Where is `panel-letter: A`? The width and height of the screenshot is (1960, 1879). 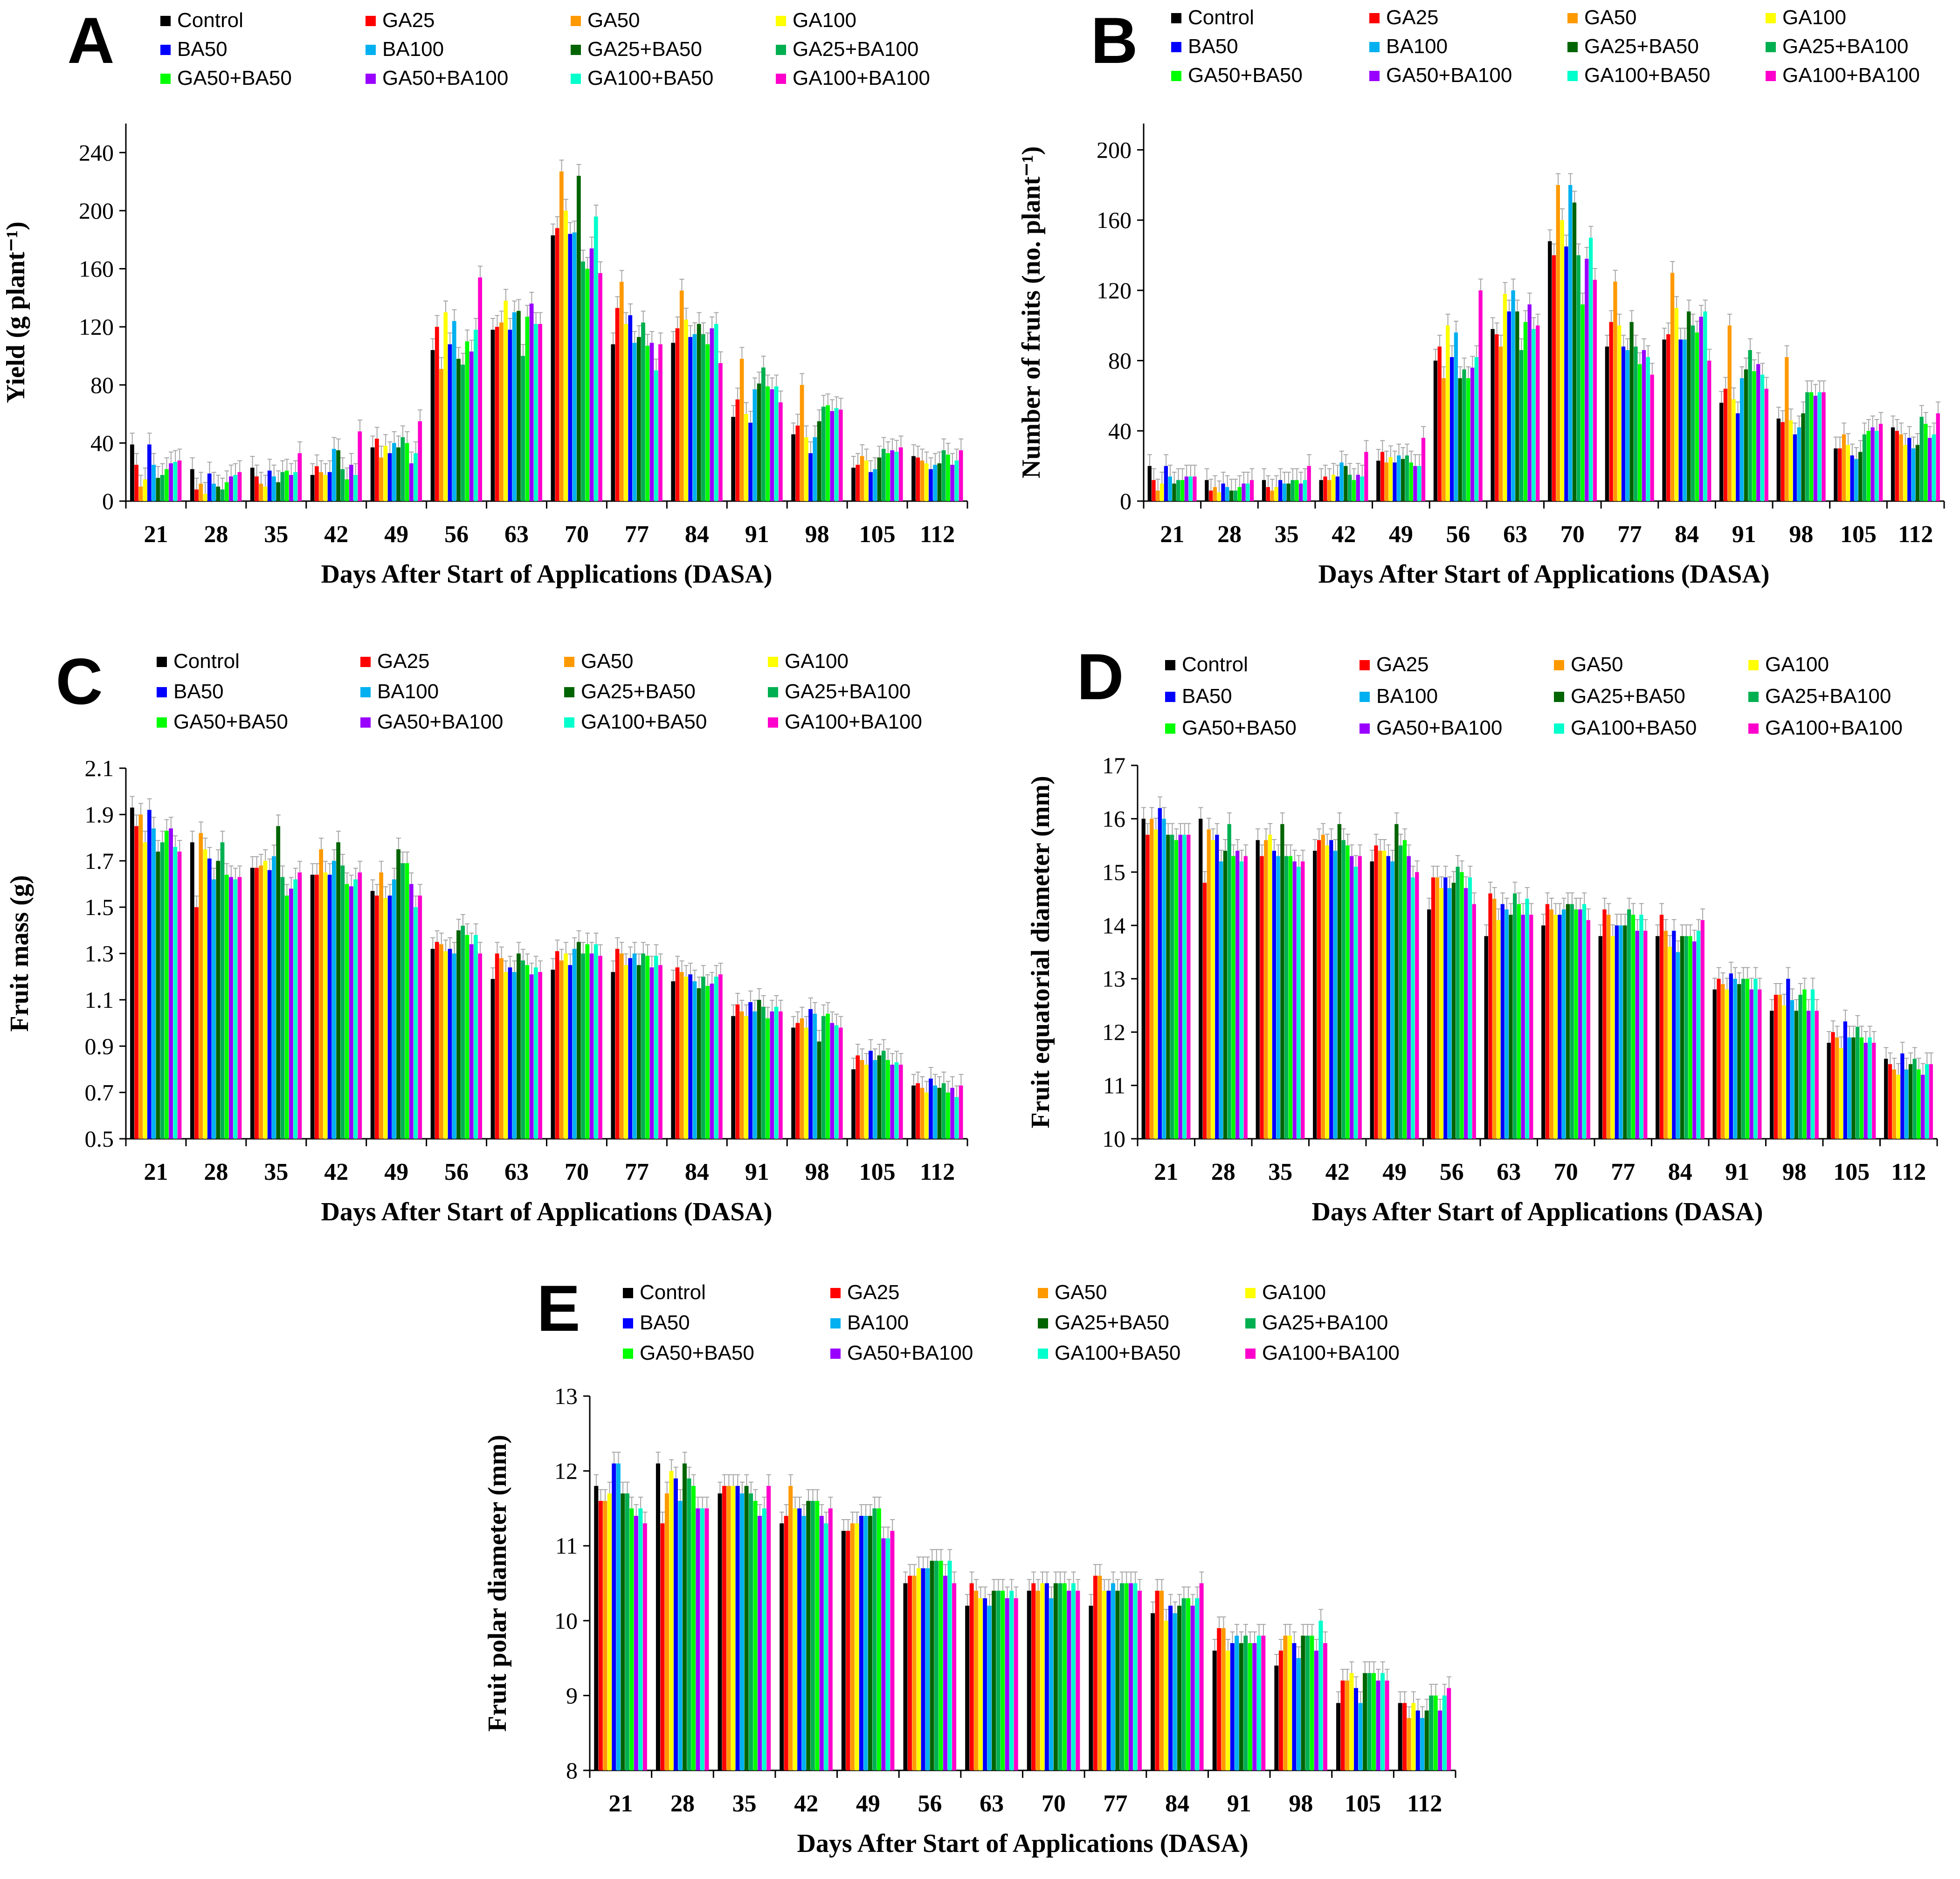
panel-letter: A is located at coordinates (90, 40).